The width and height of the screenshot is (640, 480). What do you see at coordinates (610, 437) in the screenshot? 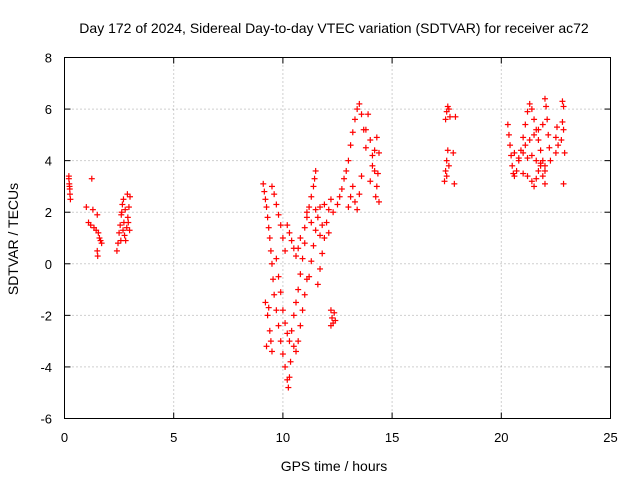
I see `x-tick-label: 25` at bounding box center [610, 437].